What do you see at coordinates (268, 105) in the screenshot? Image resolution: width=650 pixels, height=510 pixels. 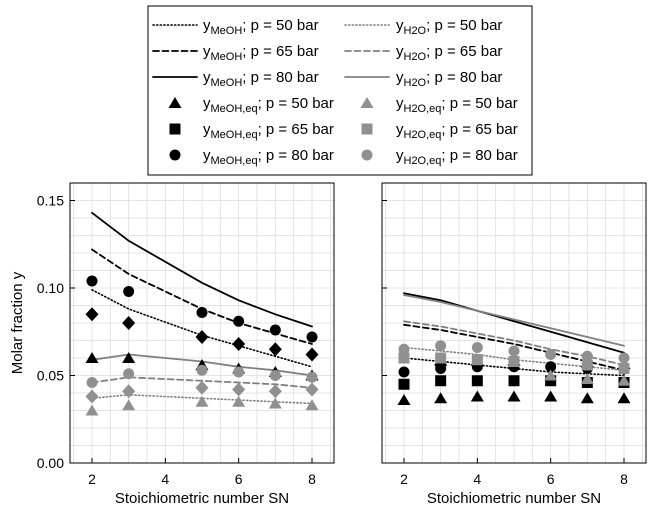 I see `legend-label: yMeOH,eq; p = 50 bar` at bounding box center [268, 105].